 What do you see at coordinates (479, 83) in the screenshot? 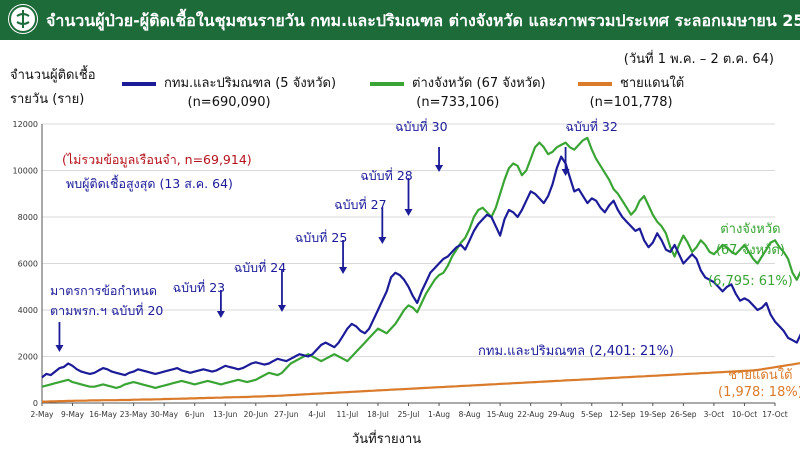
I see `legend-province-name: ต่างจังหวัด (67 จังหวัด)` at bounding box center [479, 83].